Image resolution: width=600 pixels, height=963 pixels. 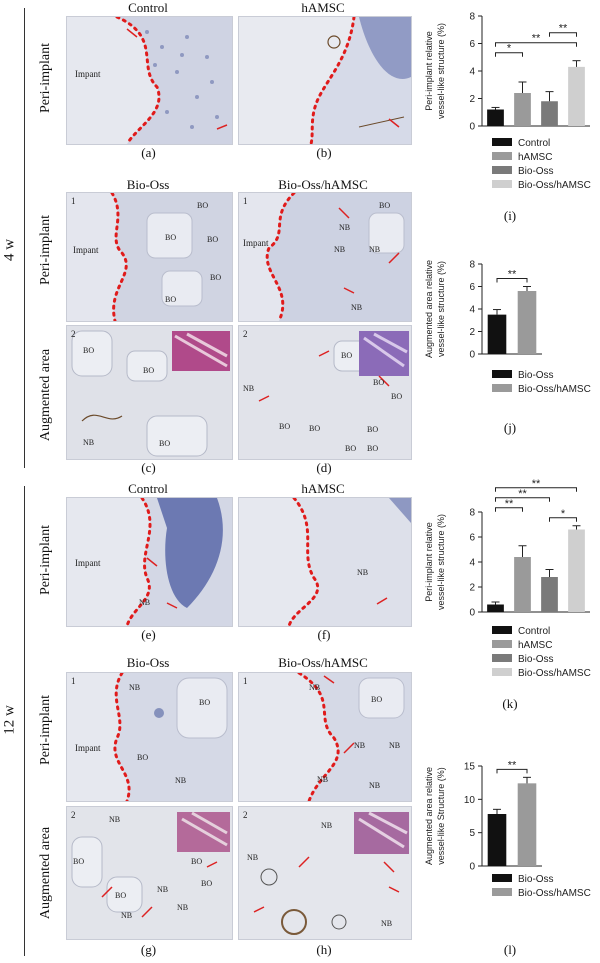 I want to click on bo-label-c8: BO, so click(x=165, y=443).